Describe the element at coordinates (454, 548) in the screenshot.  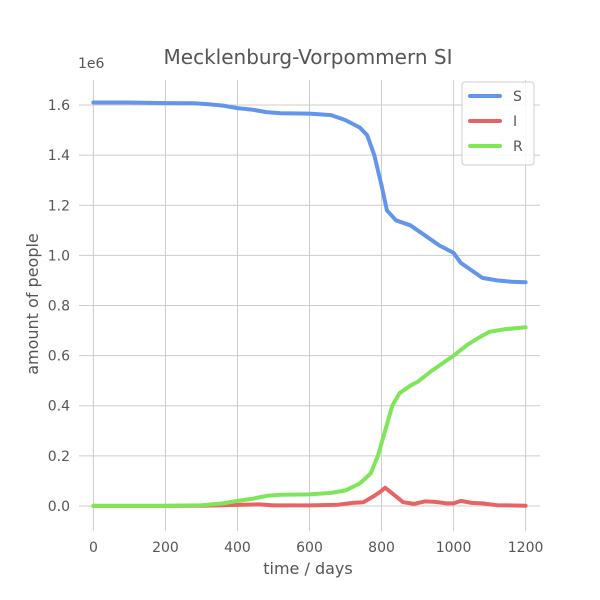
I see `x-tick-label: 1000` at that location.